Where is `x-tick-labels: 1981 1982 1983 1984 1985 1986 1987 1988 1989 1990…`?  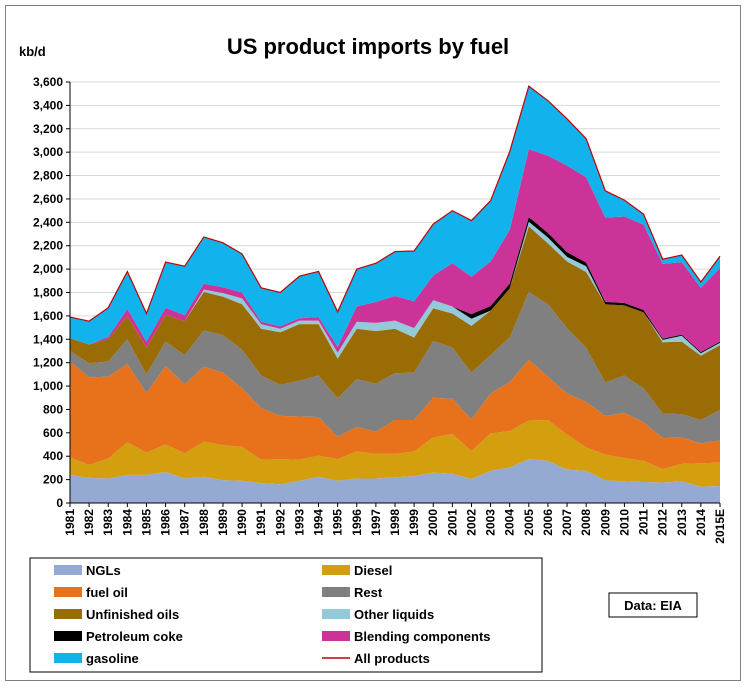 x-tick-labels: 1981 1982 1983 1984 1985 1986 1987 1988 1989 1990… is located at coordinates (395, 523).